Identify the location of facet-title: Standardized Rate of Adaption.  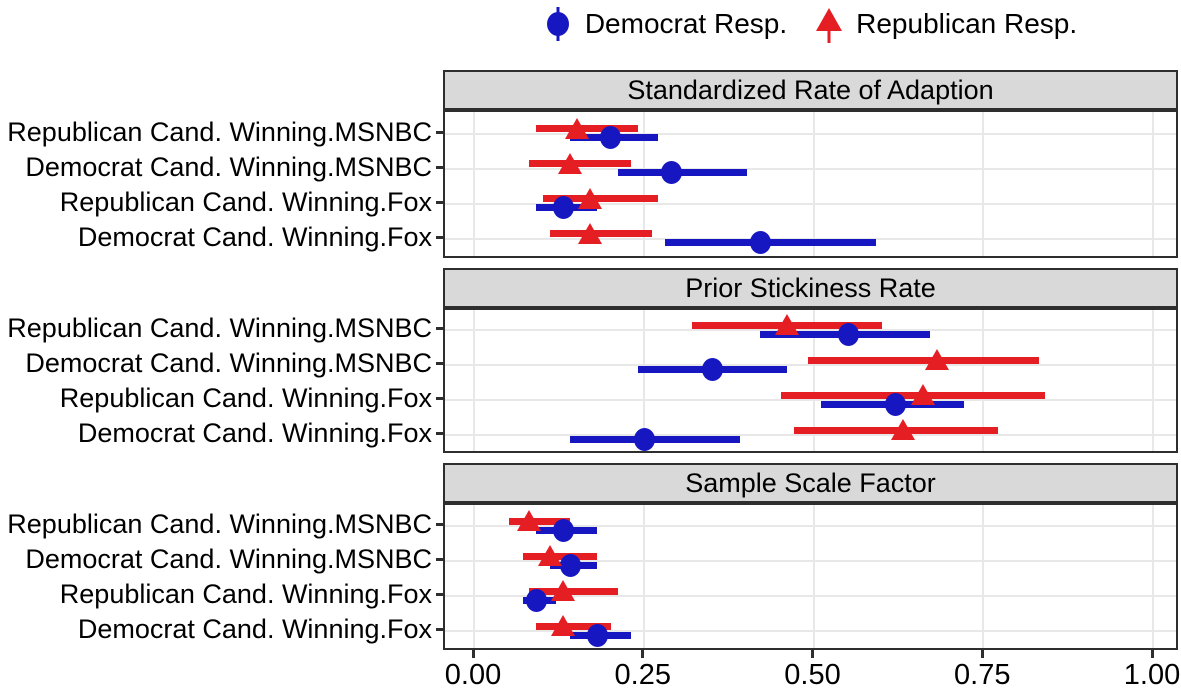
(810, 89).